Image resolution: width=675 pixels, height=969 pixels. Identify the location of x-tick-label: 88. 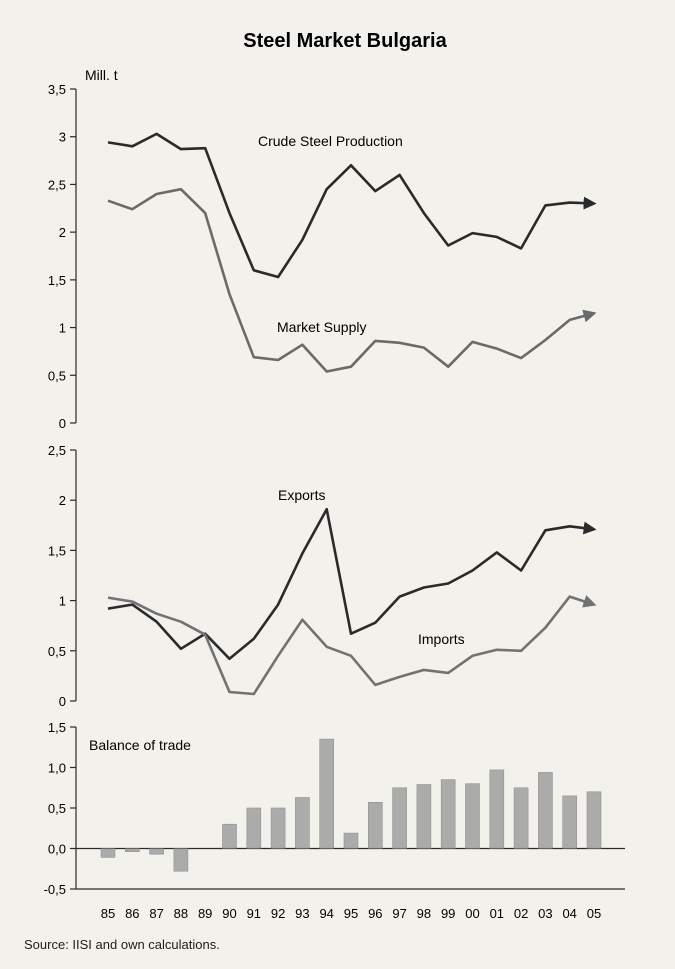
(181, 913).